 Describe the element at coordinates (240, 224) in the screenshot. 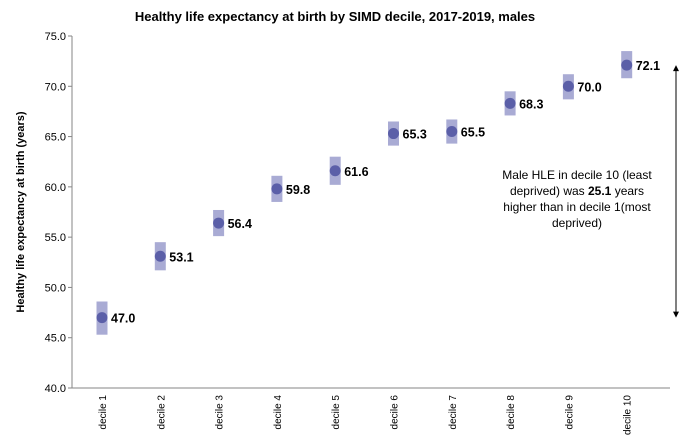

I see `data-label: 56.4` at that location.